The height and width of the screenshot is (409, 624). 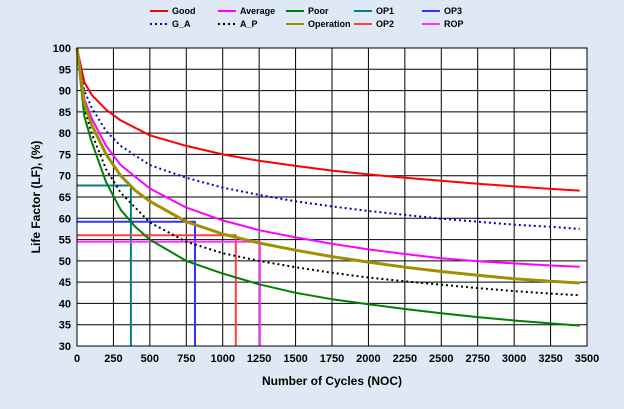 What do you see at coordinates (514, 359) in the screenshot?
I see `x-tick-label: 3000` at bounding box center [514, 359].